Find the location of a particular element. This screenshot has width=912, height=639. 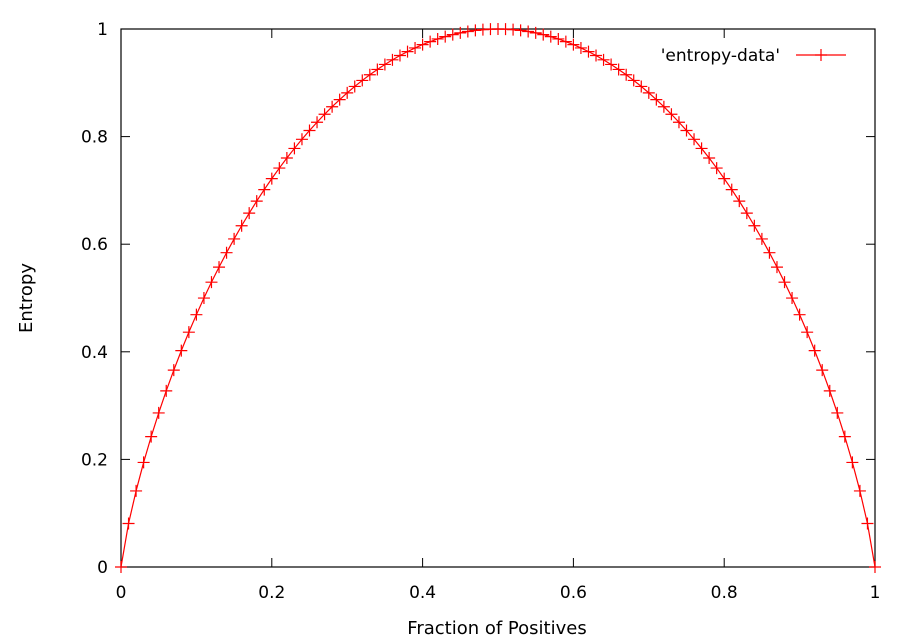

x-tick-label: 0.4 is located at coordinates (422, 593).